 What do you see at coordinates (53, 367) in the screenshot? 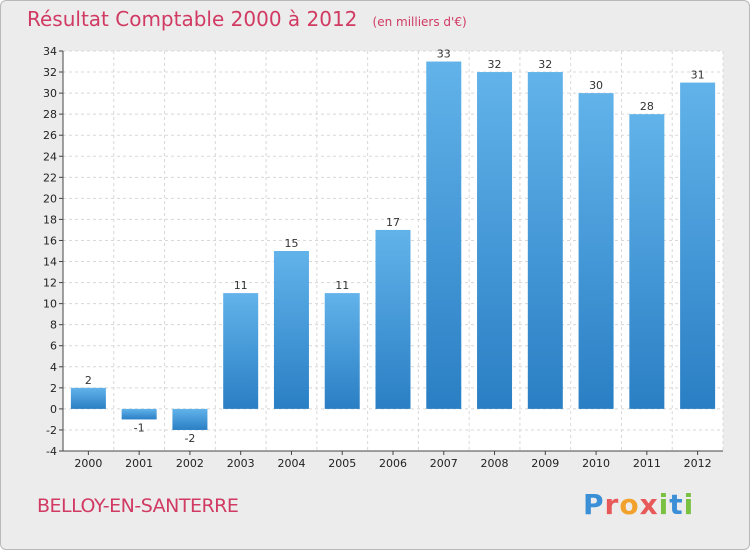
I see `y-tick-label: 4` at bounding box center [53, 367].